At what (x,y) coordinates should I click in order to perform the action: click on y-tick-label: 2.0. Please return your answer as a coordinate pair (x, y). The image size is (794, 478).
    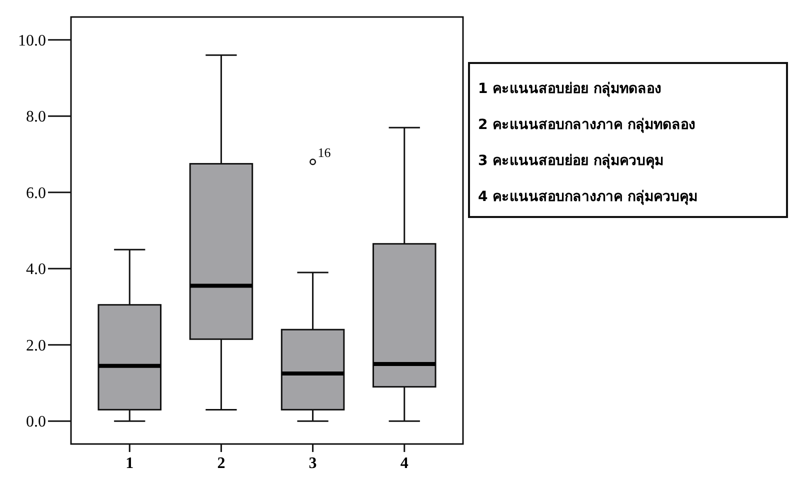
    Looking at the image, I should click on (36, 345).